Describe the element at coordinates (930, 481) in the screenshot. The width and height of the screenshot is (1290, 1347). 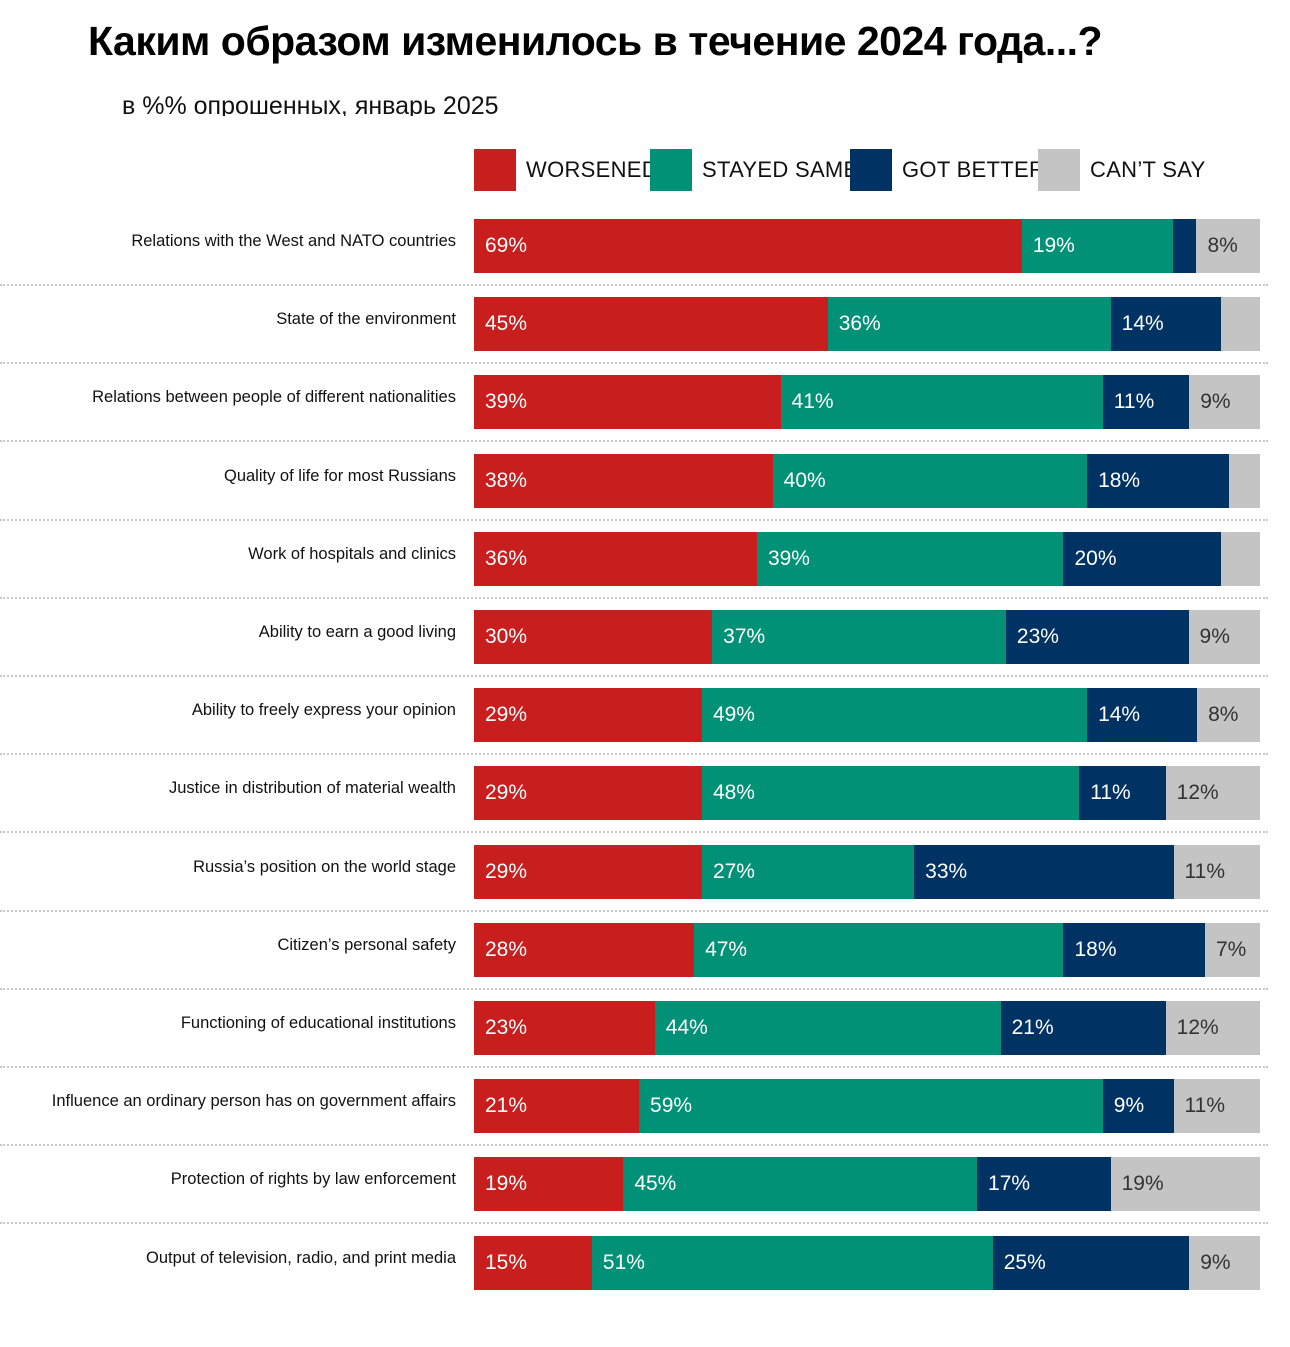
I see `bar-segment-stayed-same: 40%` at that location.